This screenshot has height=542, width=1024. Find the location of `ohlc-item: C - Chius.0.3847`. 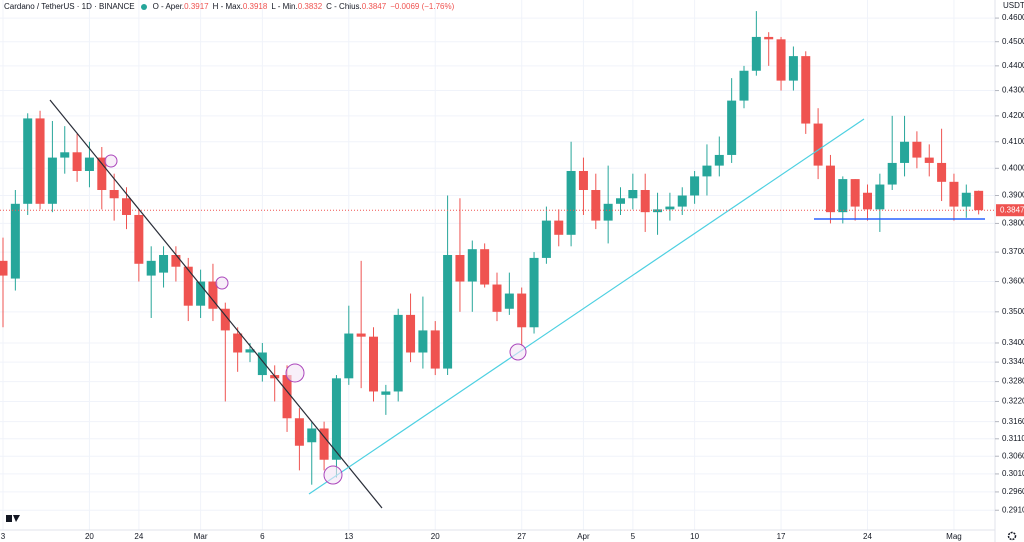

ohlc-item: C - Chius.0.3847 is located at coordinates (356, 6).